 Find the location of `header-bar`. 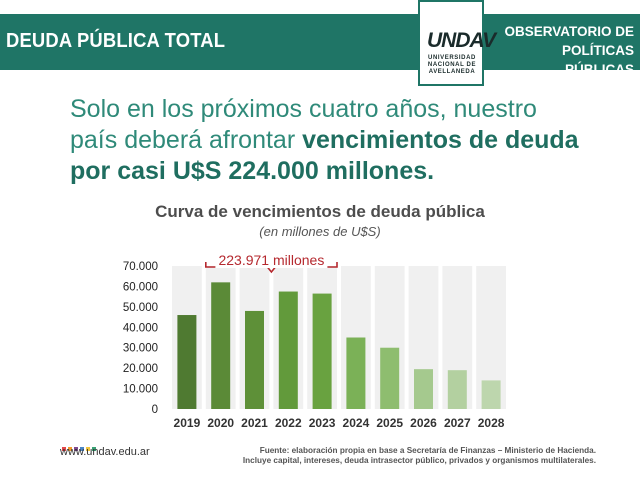

header-bar is located at coordinates (320, 42).